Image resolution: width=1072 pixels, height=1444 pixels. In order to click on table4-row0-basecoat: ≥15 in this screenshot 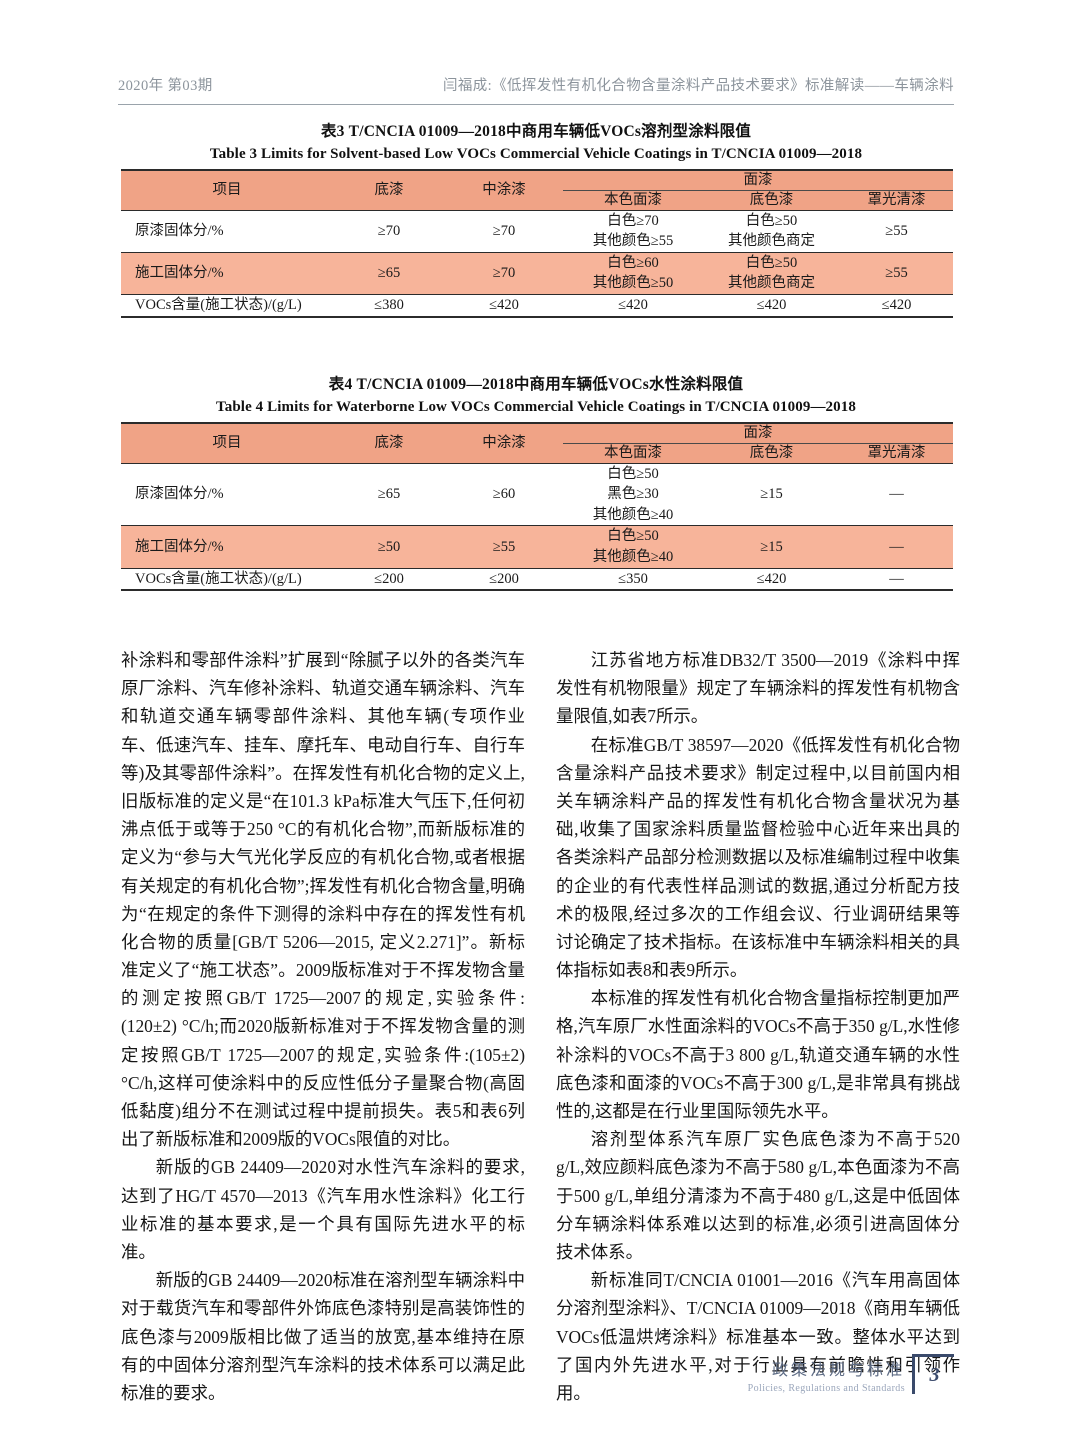, I will do `click(771, 494)`.